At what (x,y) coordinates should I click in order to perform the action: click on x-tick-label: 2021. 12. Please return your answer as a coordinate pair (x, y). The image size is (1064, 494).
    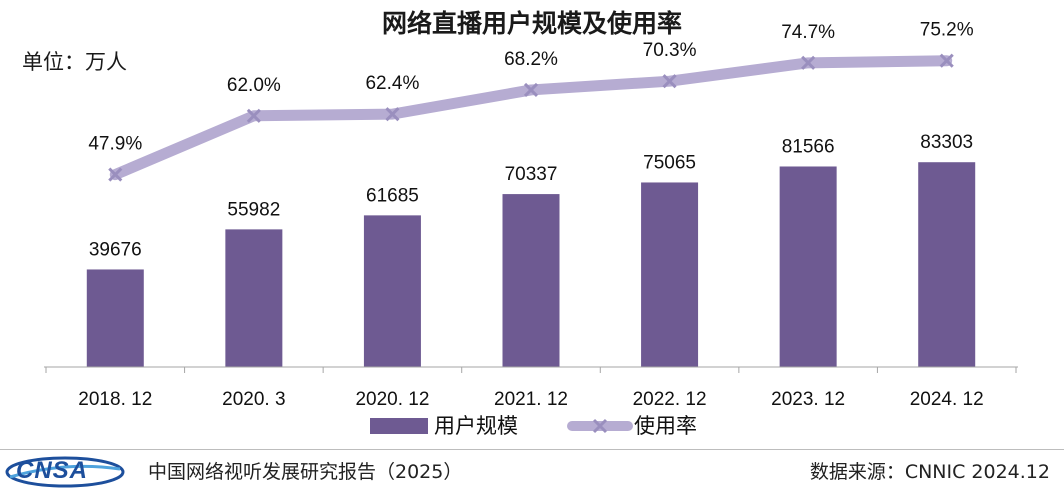
    Looking at the image, I should click on (531, 399).